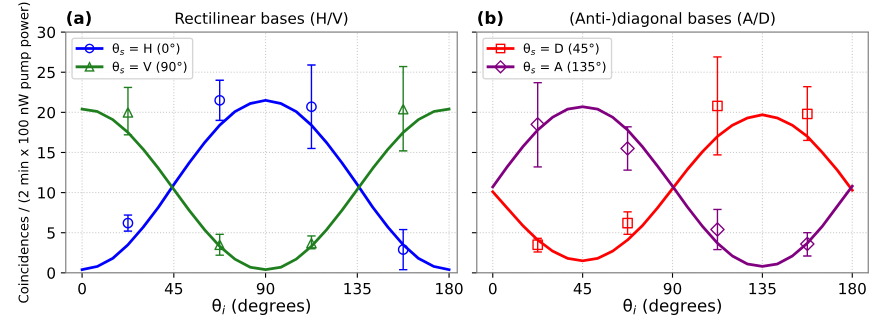 This screenshot has width=877, height=321. What do you see at coordinates (672, 19) in the screenshot?
I see `chart-title: (Anti-)diagonal bases (A/D)` at bounding box center [672, 19].